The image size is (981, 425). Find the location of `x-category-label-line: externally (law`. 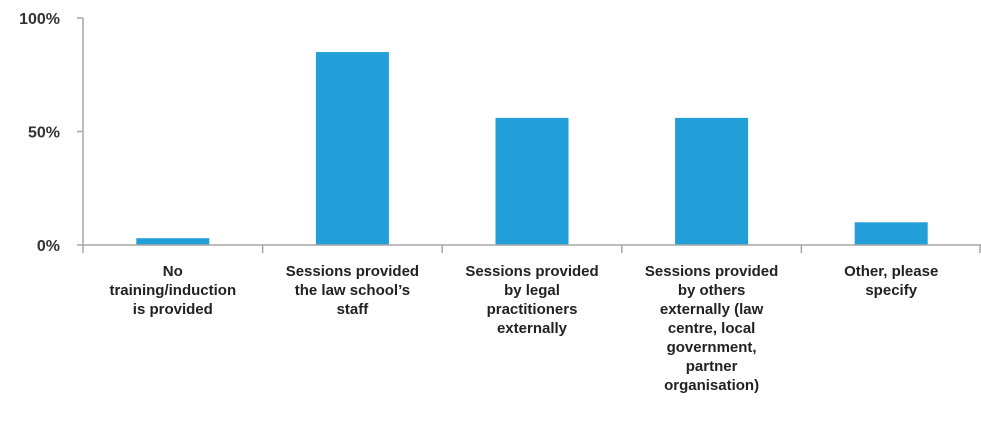

x-category-label-line: externally (law is located at coordinates (712, 309).